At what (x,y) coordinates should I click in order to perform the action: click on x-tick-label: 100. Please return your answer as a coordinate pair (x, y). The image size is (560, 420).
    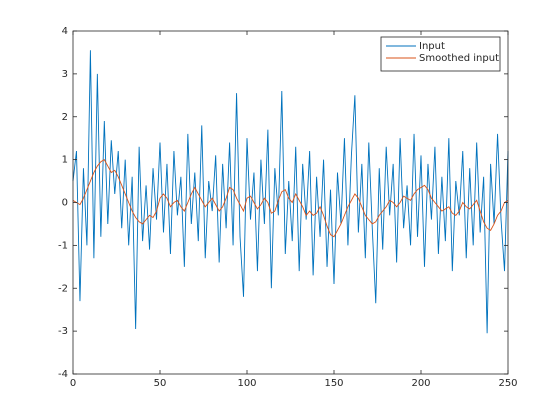
    Looking at the image, I should click on (246, 383).